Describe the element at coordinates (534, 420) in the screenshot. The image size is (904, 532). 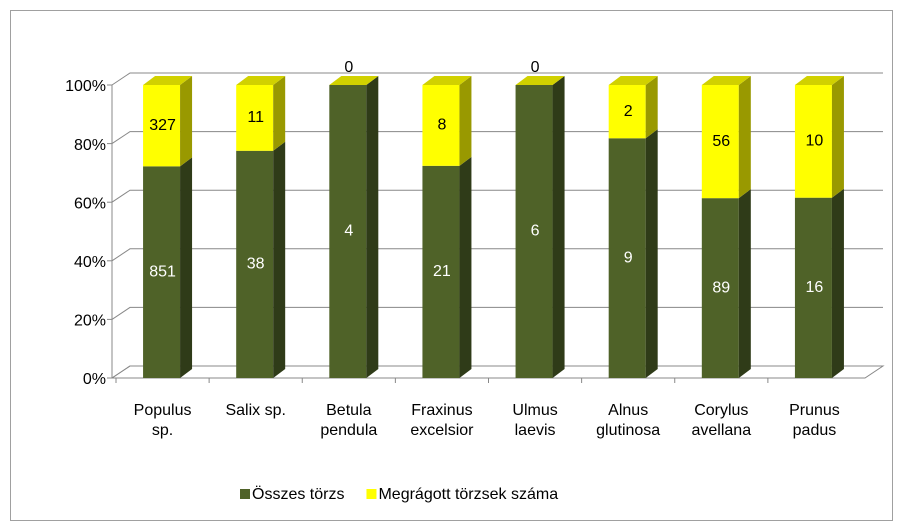
I see `x-tick-label: Ulmus laevis` at that location.